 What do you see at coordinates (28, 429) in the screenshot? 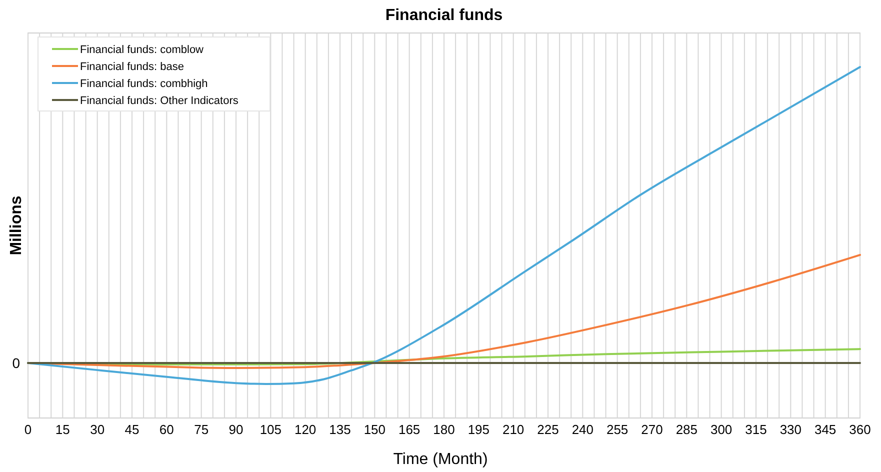
I see `x-tick-label: 0` at bounding box center [28, 429].